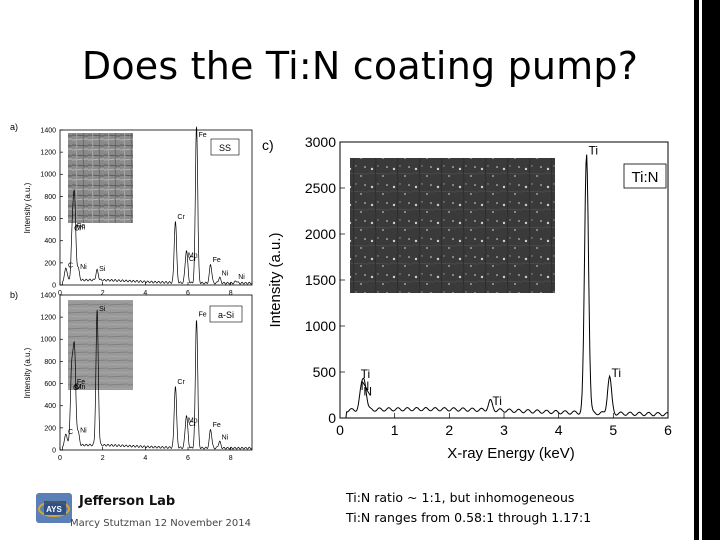 The height and width of the screenshot is (540, 720). I want to click on panel-c-sample-label: Ti:N, so click(645, 177).